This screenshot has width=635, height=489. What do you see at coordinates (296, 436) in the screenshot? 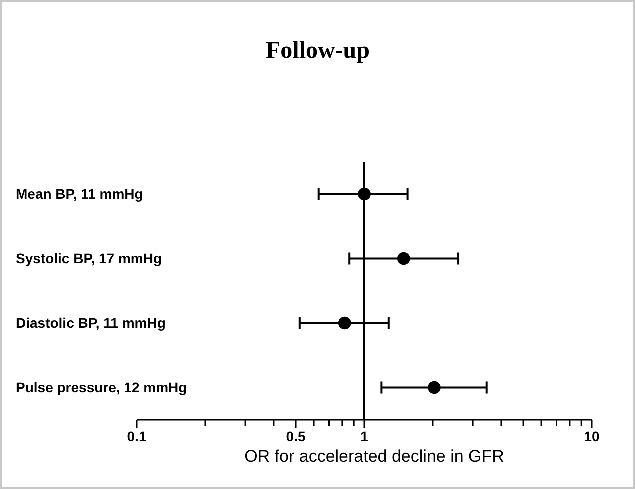
I see `x-tick-label: 0.5` at bounding box center [296, 436].